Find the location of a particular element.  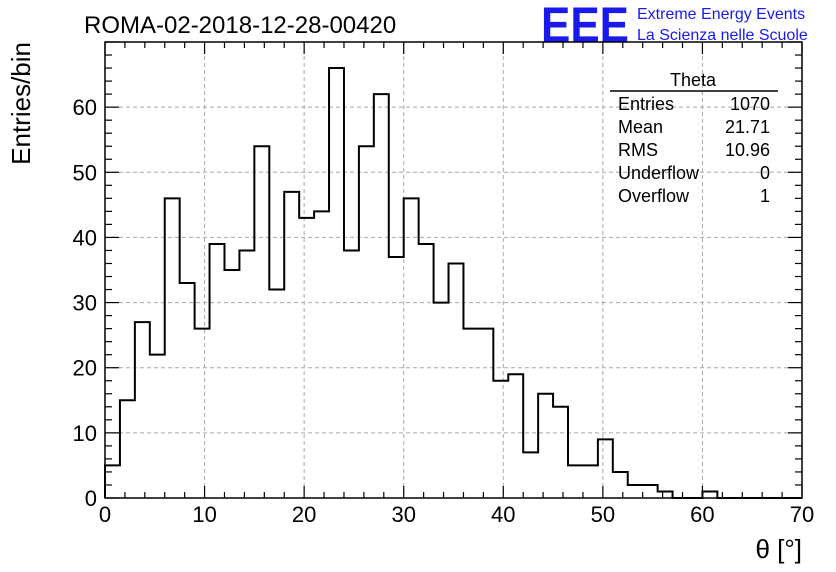

y-tick-label: 30 is located at coordinates (85, 303).